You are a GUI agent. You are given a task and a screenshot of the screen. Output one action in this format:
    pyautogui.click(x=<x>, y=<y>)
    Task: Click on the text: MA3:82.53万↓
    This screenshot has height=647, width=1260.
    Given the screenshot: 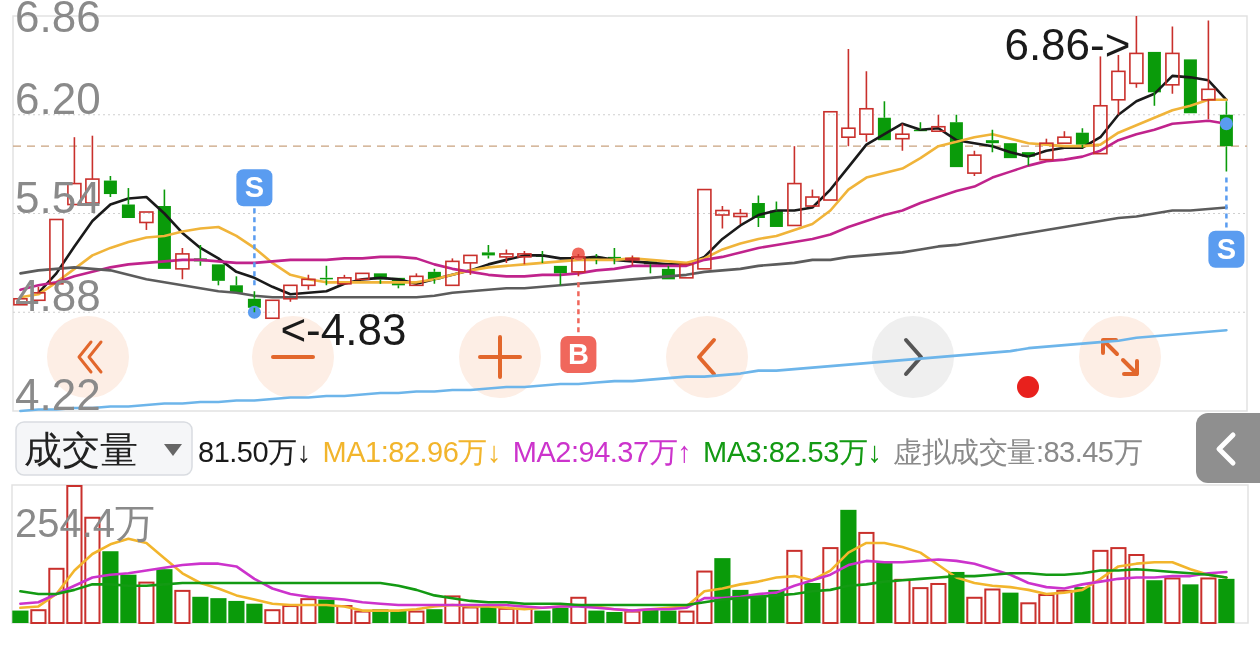 What is the action you would take?
    pyautogui.click(x=792, y=452)
    